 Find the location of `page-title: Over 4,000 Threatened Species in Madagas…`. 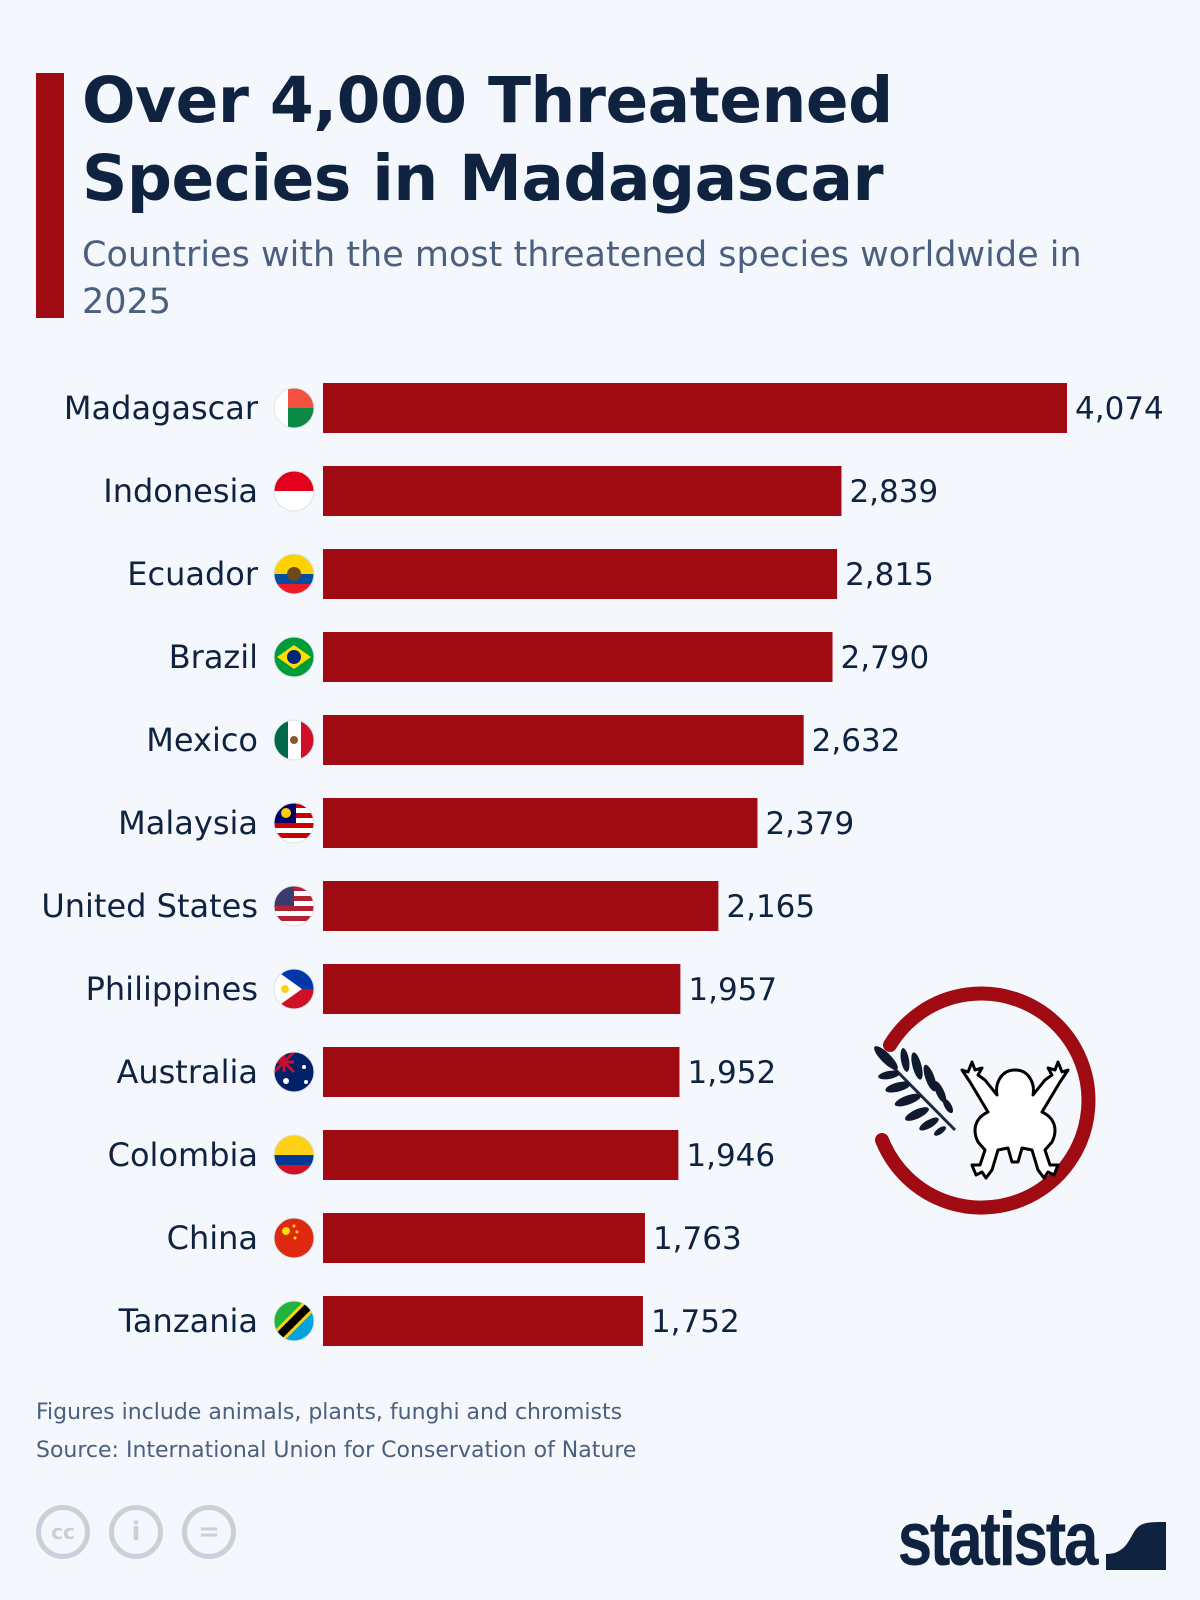

page-title: Over 4,000 Threatened Species in Madagas… is located at coordinates (487, 139).